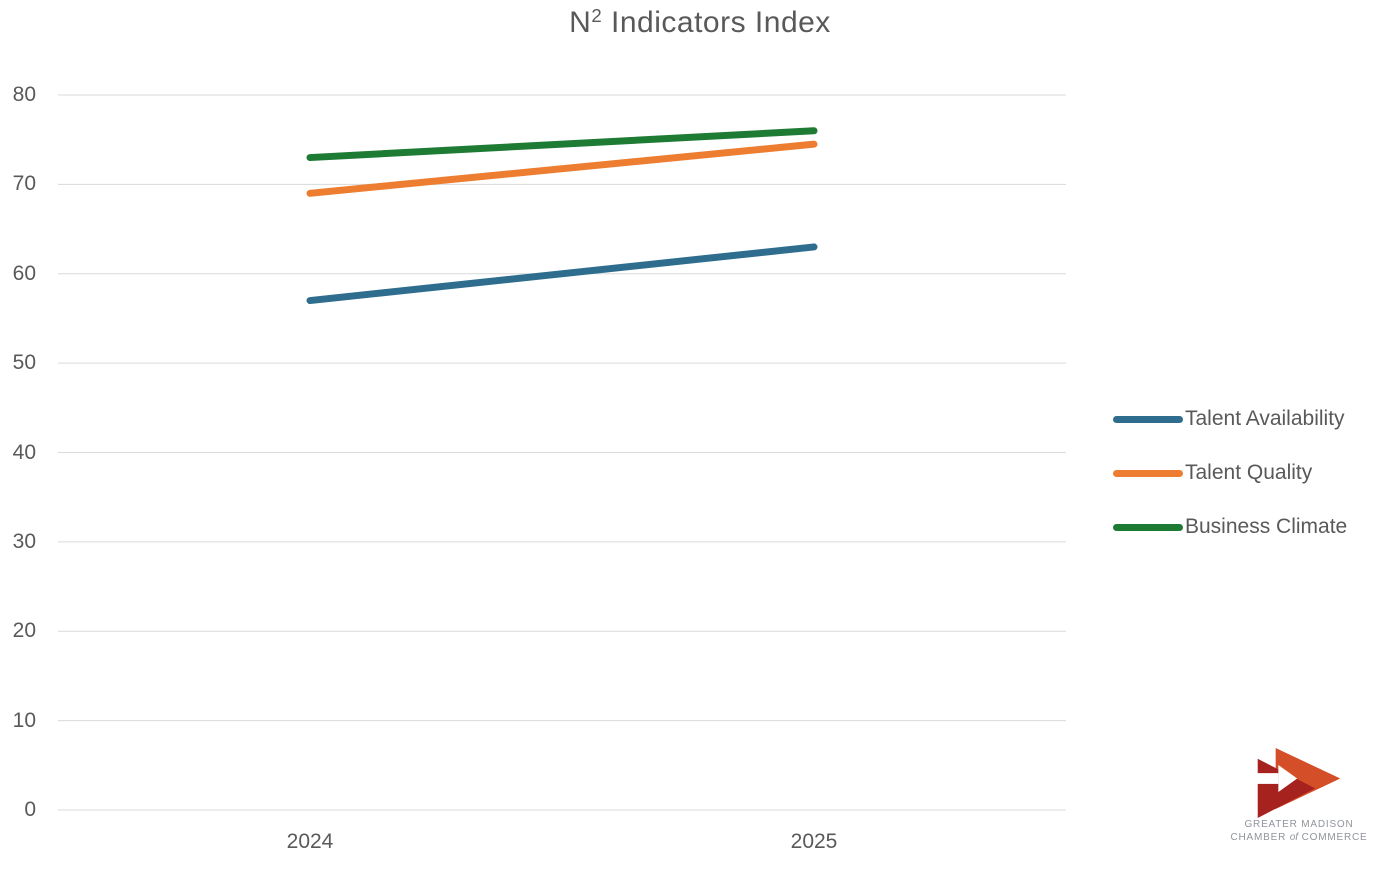 The height and width of the screenshot is (875, 1400). What do you see at coordinates (24, 363) in the screenshot?
I see `y-tick-label: 50` at bounding box center [24, 363].